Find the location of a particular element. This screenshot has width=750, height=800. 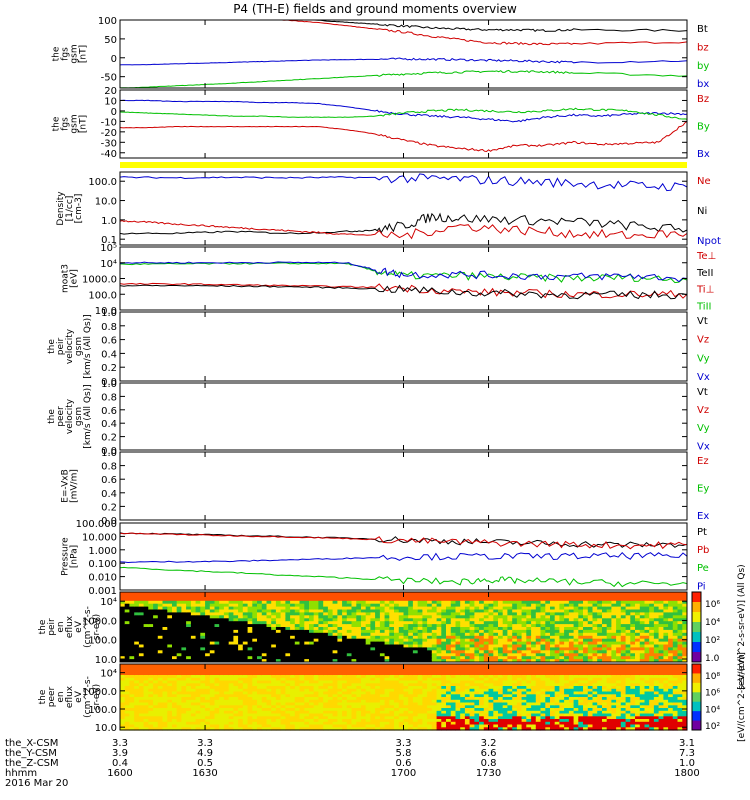

colorbar-segment is located at coordinates (696, 597).